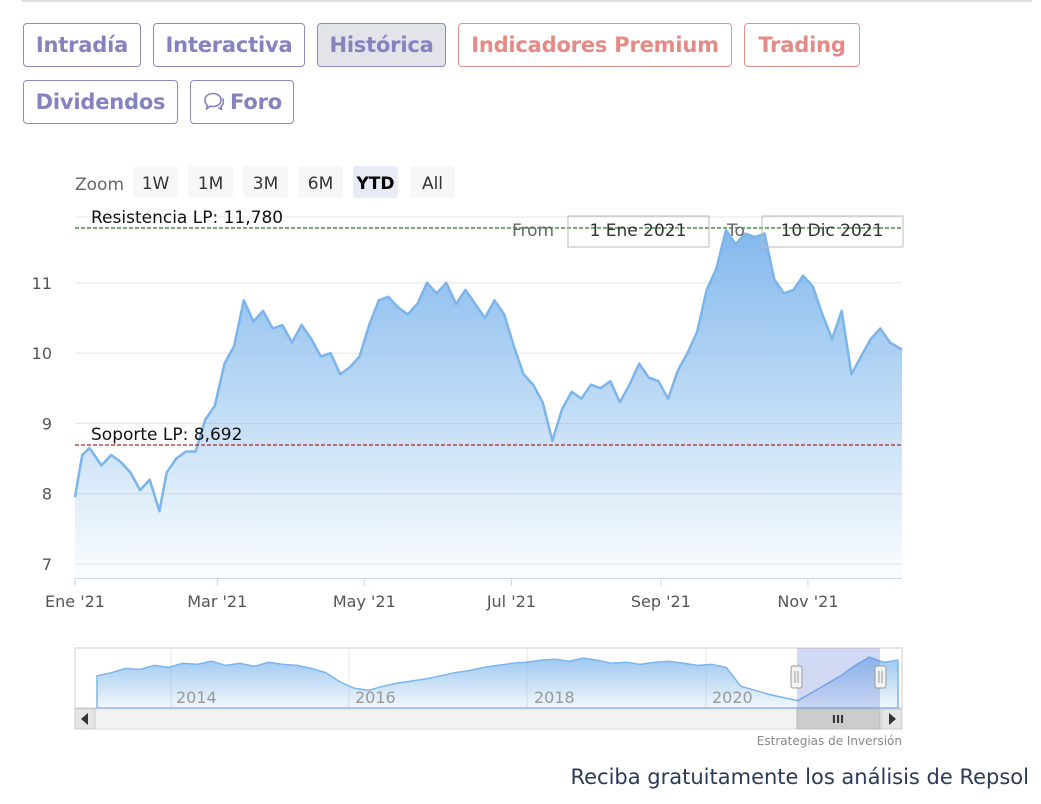  What do you see at coordinates (807, 601) in the screenshot?
I see `x-tick-label: Nov '21` at bounding box center [807, 601].